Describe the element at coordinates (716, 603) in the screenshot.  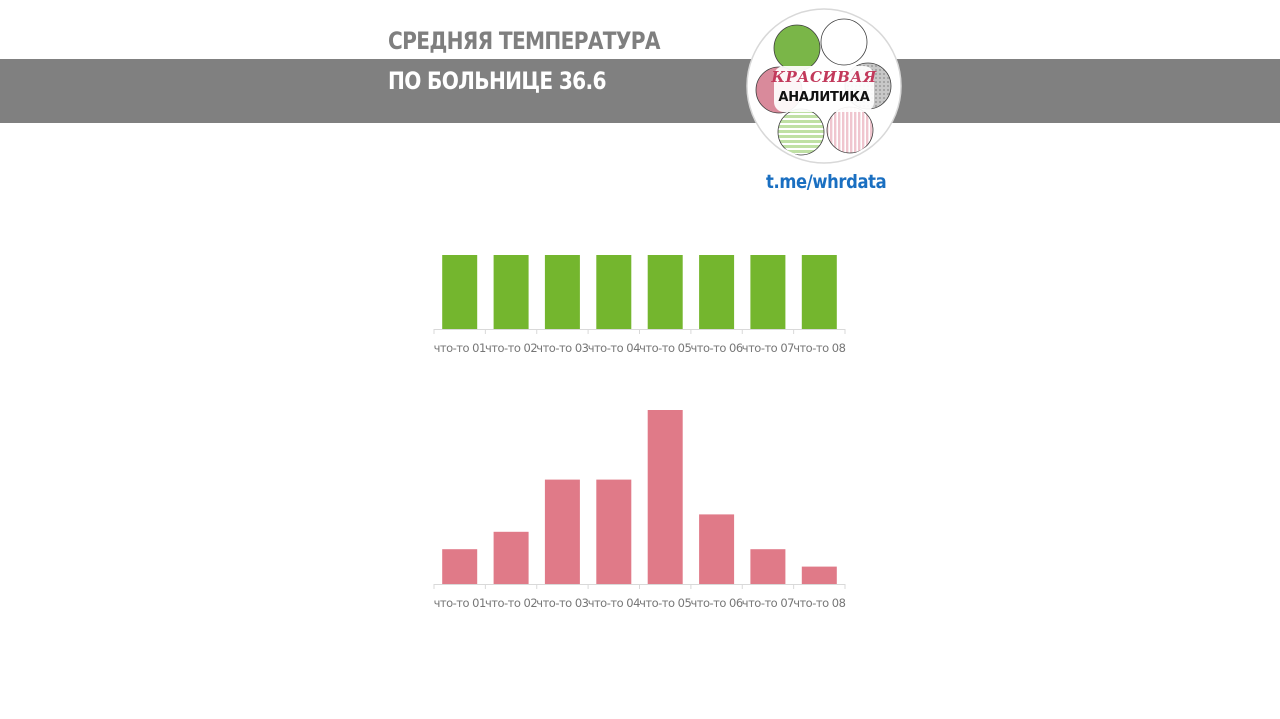
I see `pink-x-tick-label-6: что-то 06` at that location.